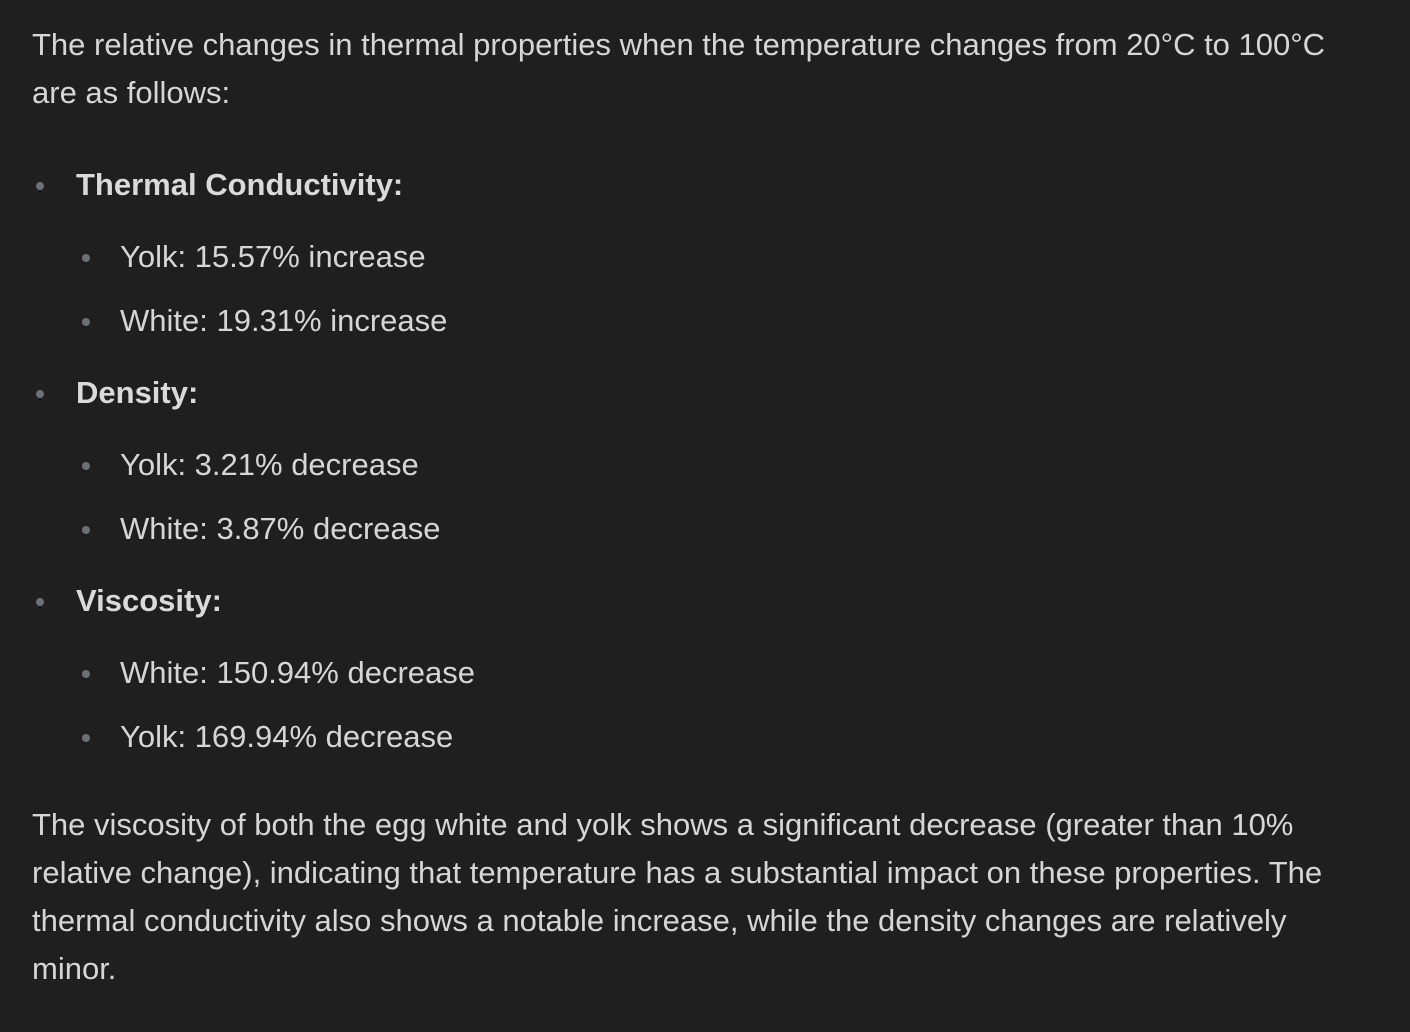 The image size is (1410, 1032). What do you see at coordinates (137, 392) in the screenshot?
I see `category-title: Density:` at bounding box center [137, 392].